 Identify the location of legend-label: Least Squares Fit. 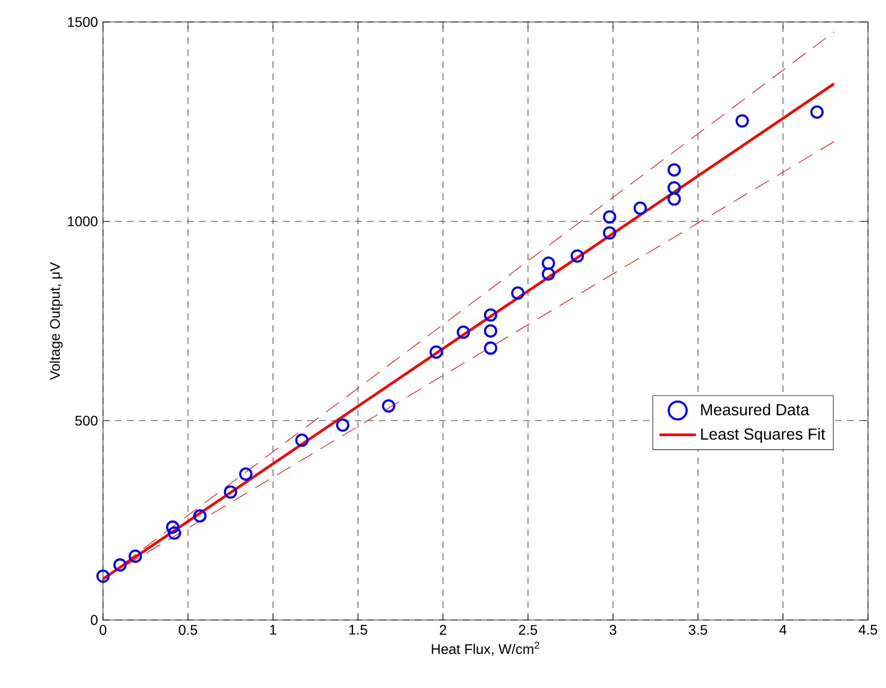
(763, 435).